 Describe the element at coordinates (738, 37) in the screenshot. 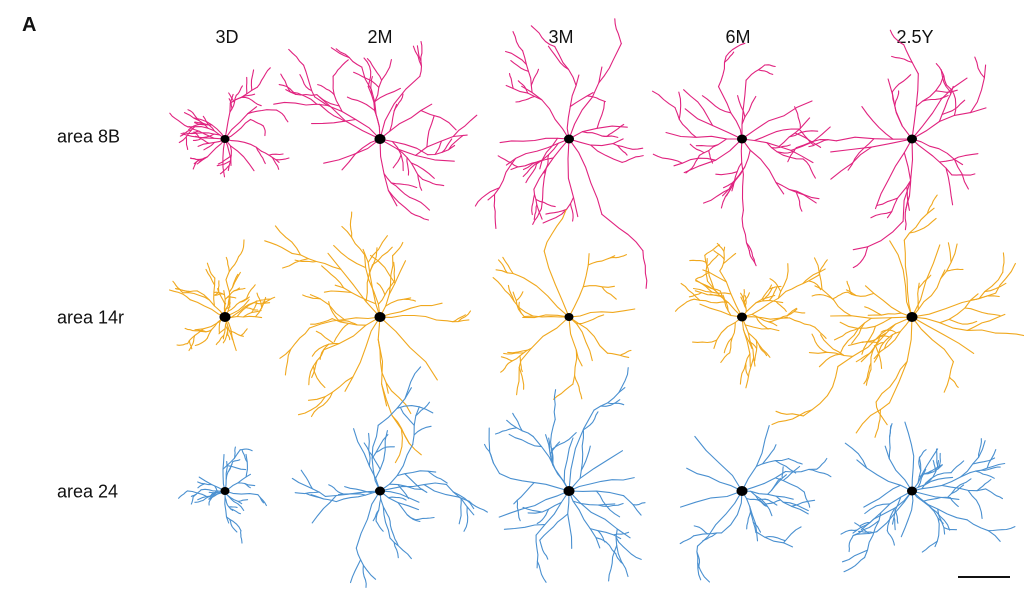

I see `age-label-6m: 6M` at that location.